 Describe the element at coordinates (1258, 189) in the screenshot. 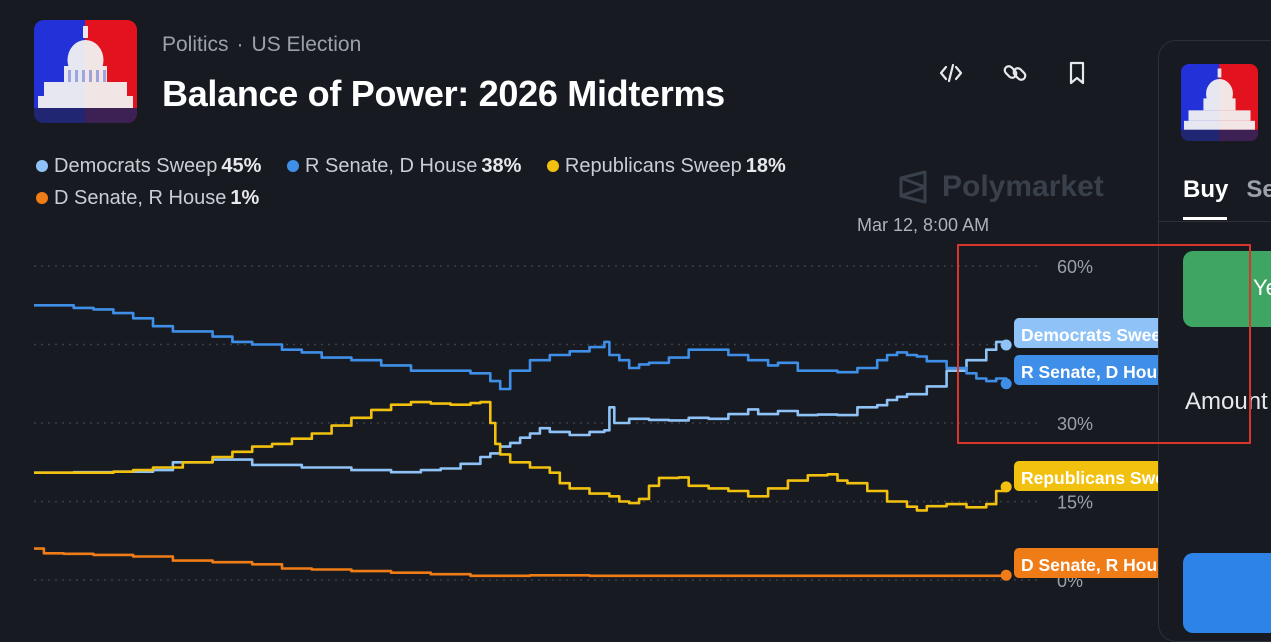

I see `tab-sell: Se` at that location.